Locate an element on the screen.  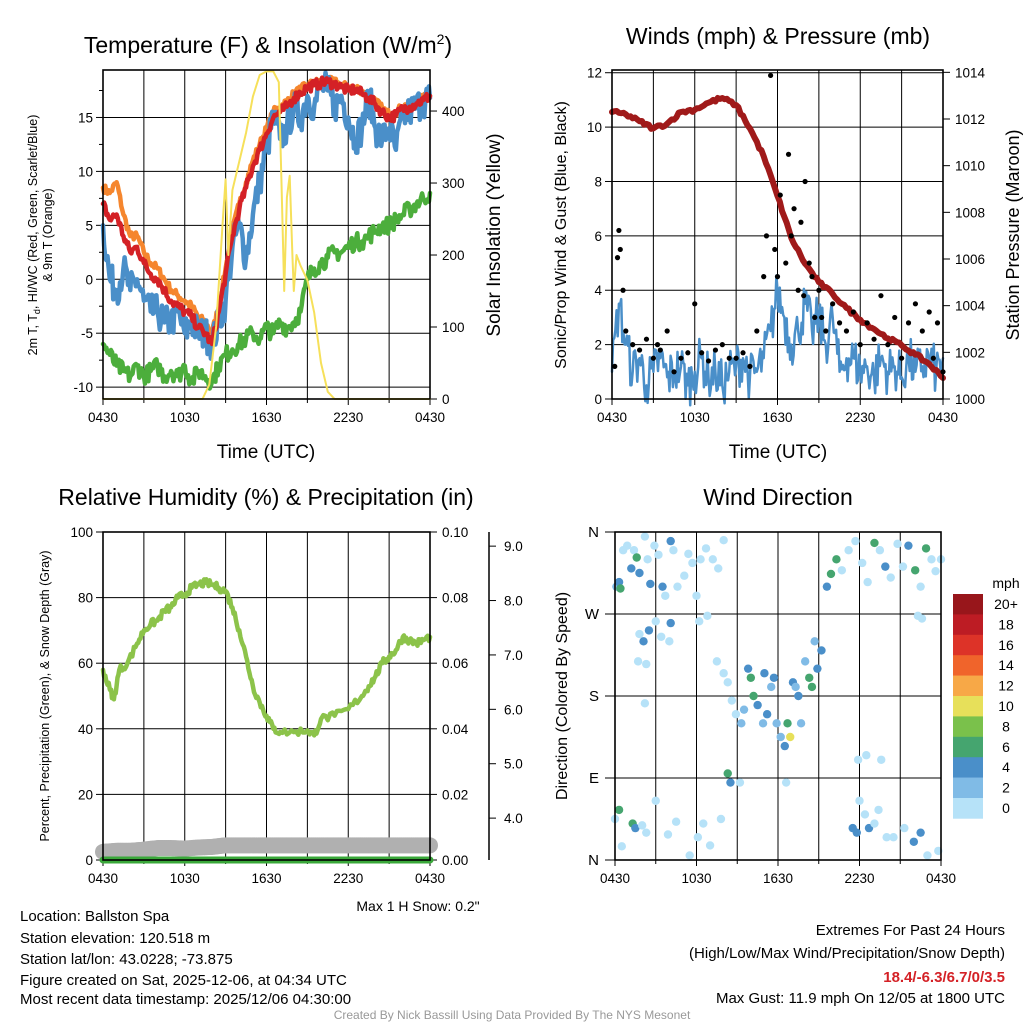
legend-label: 8 is located at coordinates (1006, 726).